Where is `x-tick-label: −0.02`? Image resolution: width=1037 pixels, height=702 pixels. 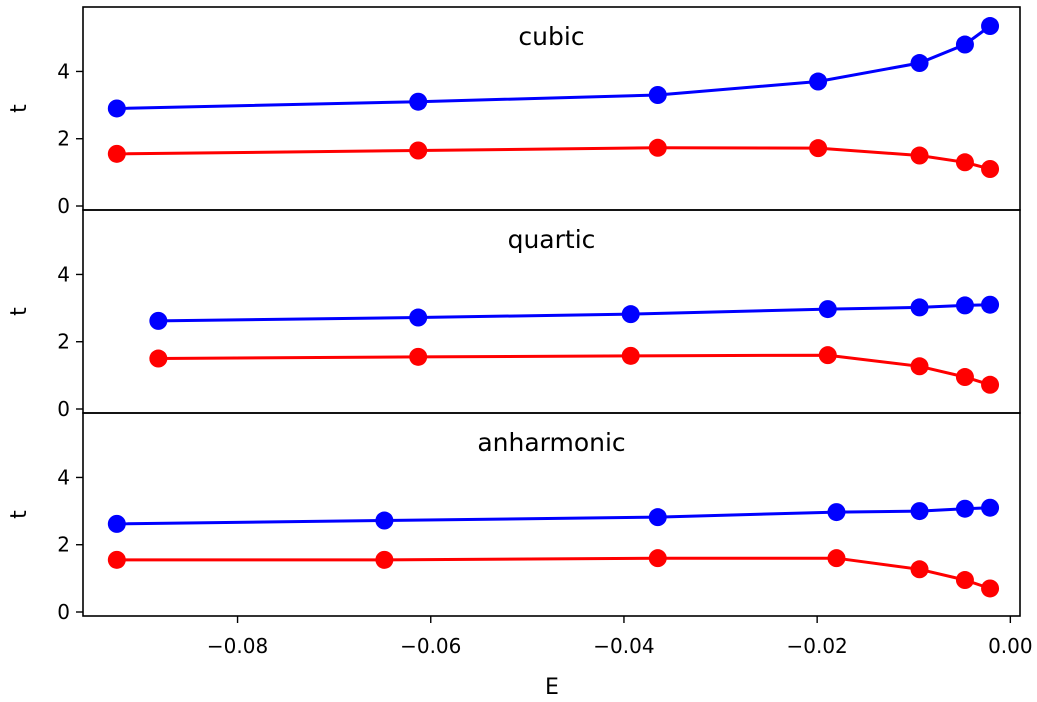 x-tick-label: −0.02 is located at coordinates (816, 646).